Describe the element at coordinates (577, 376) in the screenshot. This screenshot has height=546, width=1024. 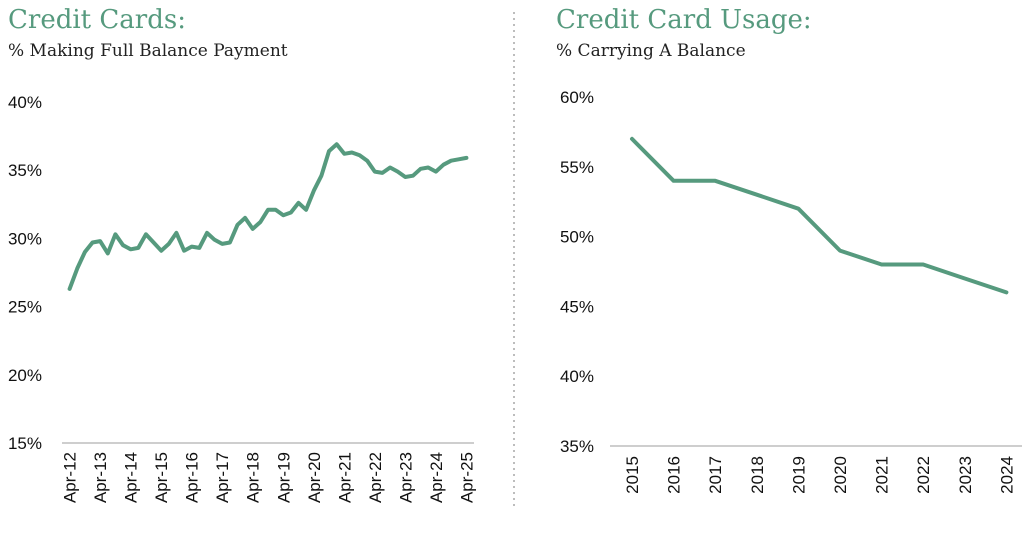
I see `right-y-tick-label: 40%` at that location.